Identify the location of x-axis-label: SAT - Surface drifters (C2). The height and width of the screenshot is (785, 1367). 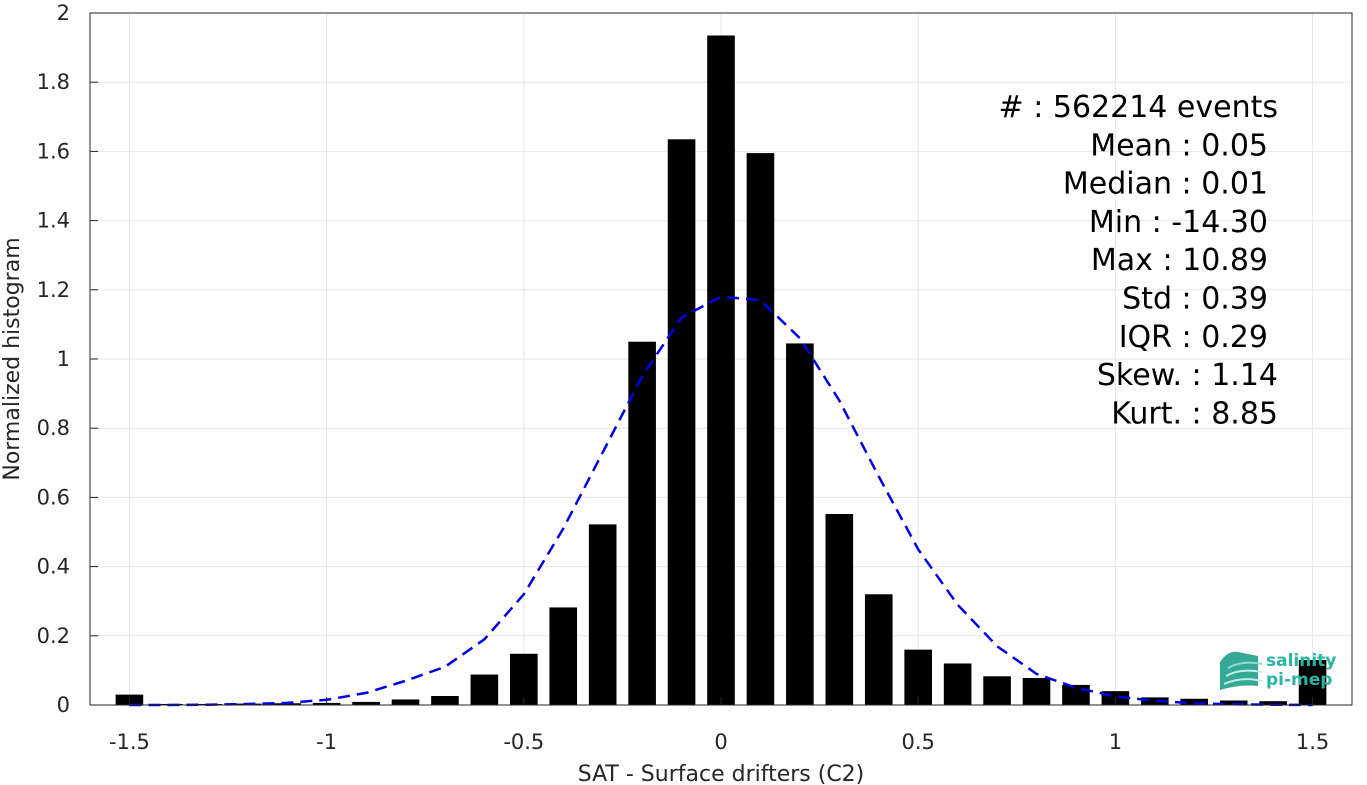
(721, 773).